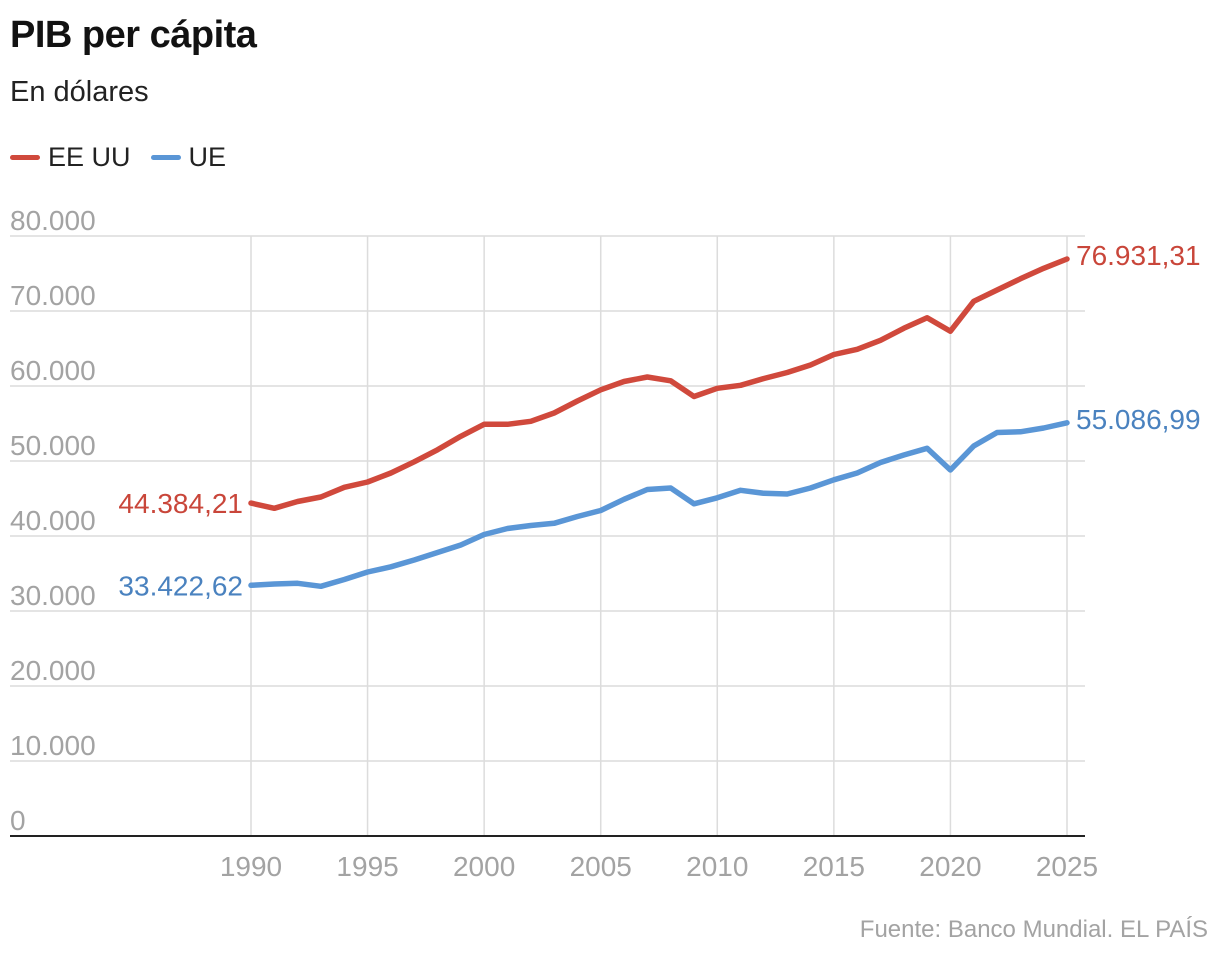  What do you see at coordinates (950, 866) in the screenshot?
I see `x-tick-label-6: 2020` at bounding box center [950, 866].